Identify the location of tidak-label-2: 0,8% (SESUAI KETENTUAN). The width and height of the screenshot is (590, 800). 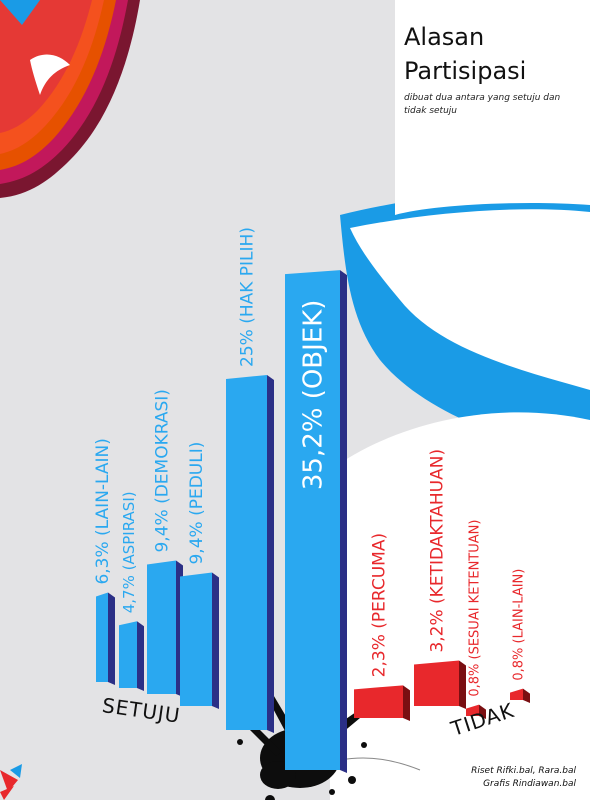
(475, 608).